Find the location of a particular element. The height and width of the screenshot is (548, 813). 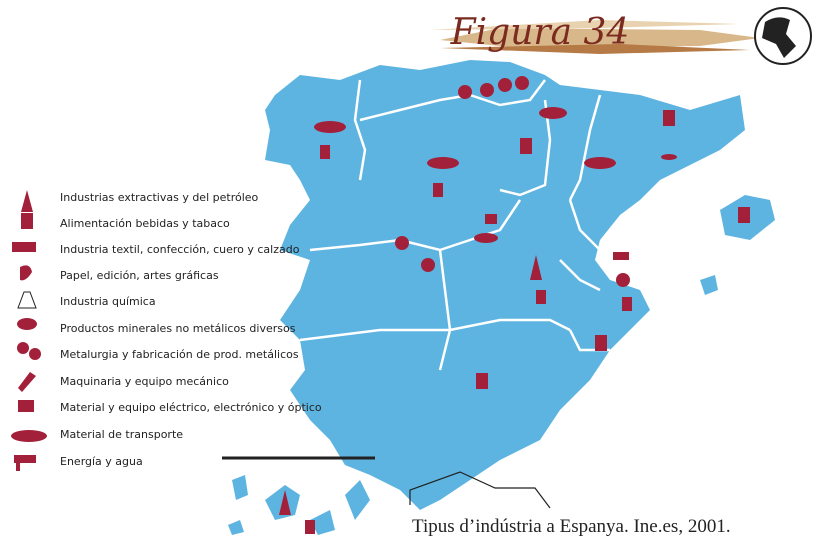

legend-label: Energía y agua is located at coordinates (101, 461).